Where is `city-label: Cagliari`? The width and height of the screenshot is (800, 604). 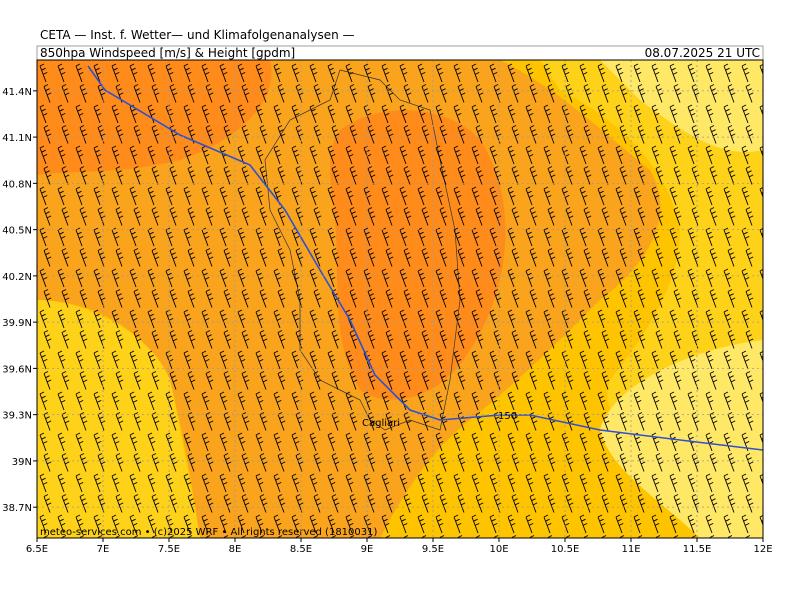 city-label: Cagliari is located at coordinates (381, 423).